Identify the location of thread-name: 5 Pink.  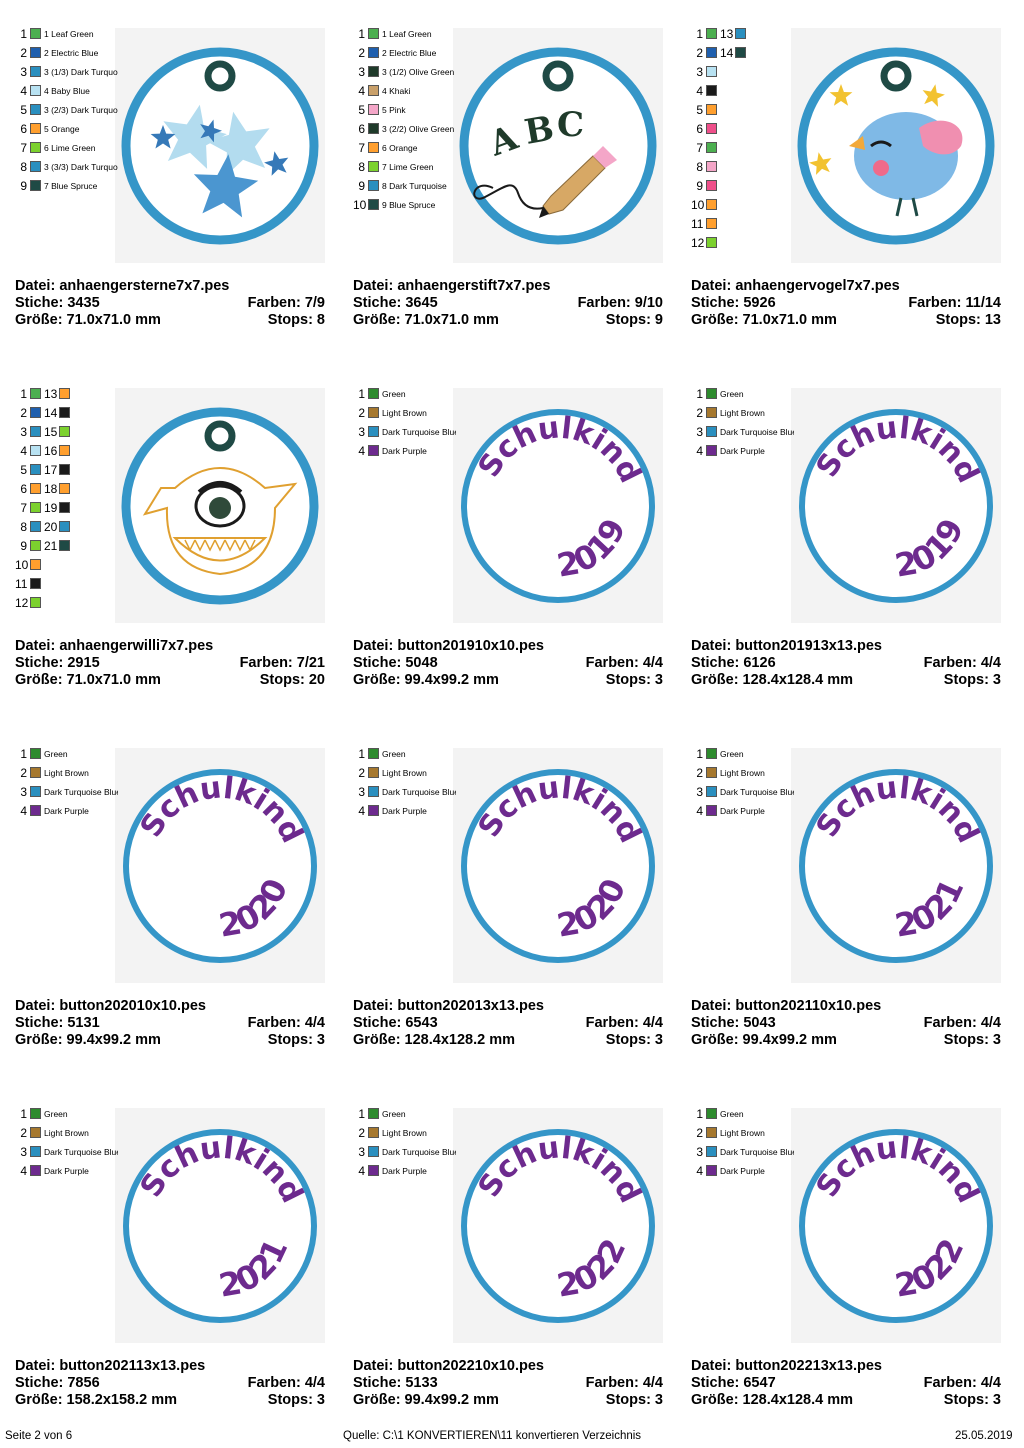
(394, 110).